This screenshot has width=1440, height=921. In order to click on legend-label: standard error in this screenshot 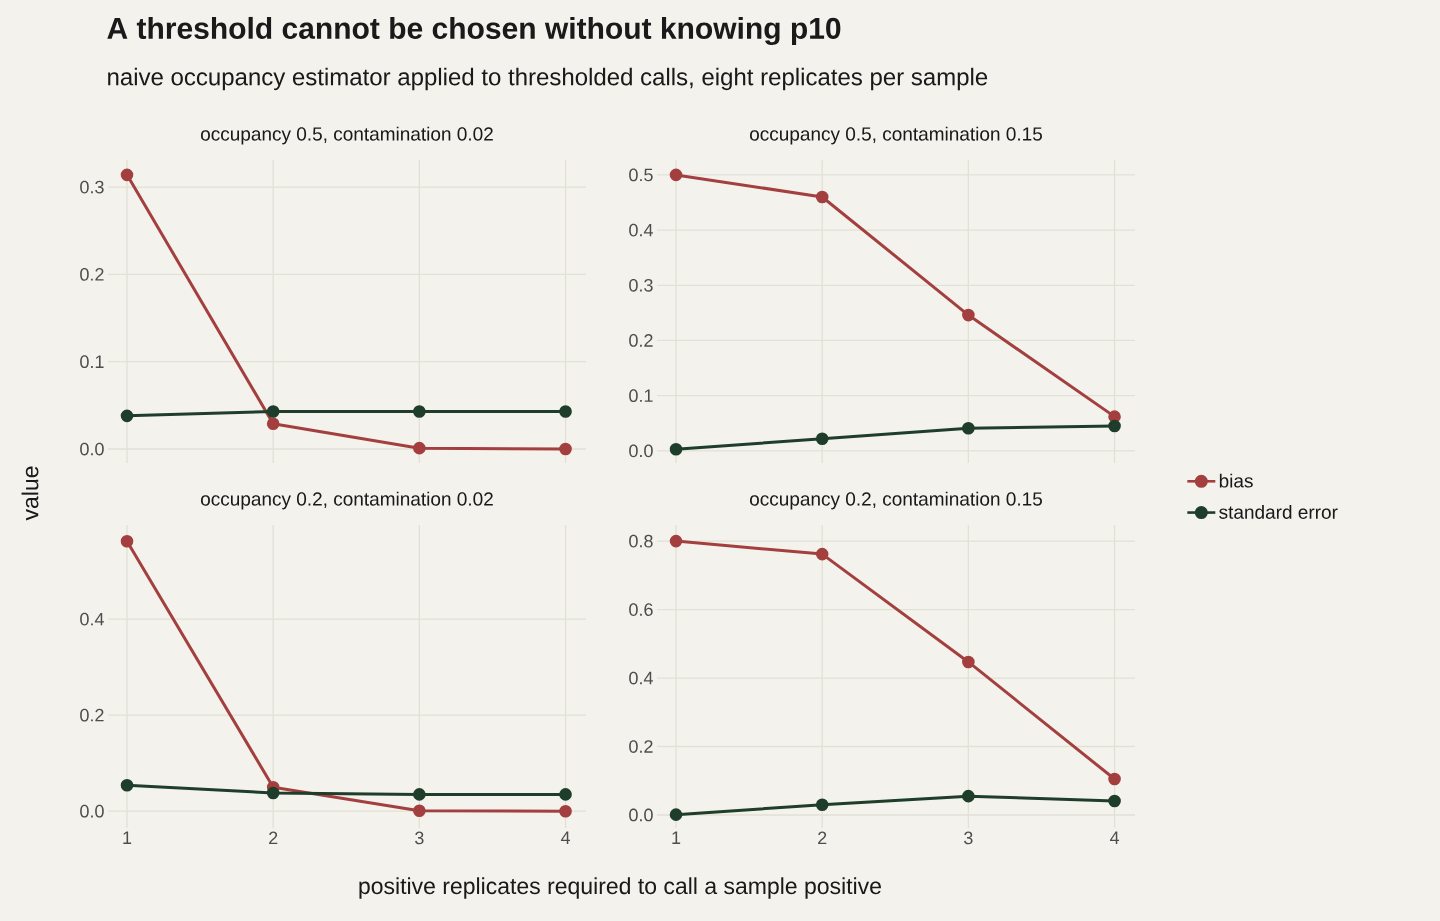, I will do `click(1278, 511)`.